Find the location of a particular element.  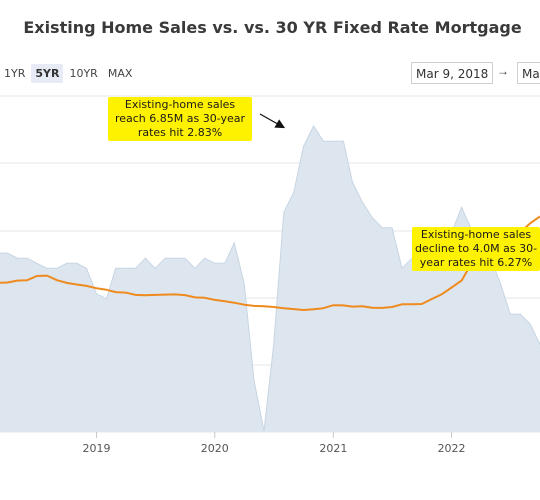

date-to-input: Mar is located at coordinates (528, 73).